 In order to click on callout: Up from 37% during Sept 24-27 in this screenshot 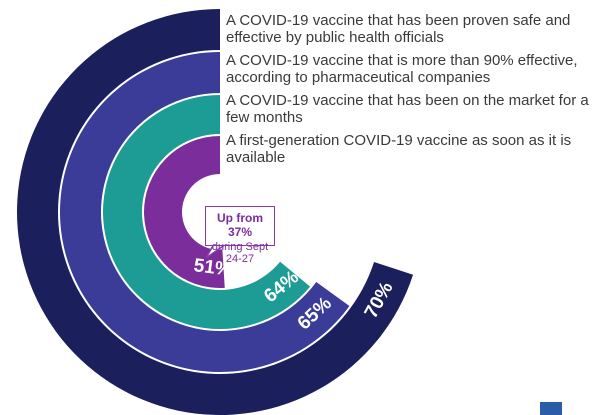, I will do `click(240, 235)`.